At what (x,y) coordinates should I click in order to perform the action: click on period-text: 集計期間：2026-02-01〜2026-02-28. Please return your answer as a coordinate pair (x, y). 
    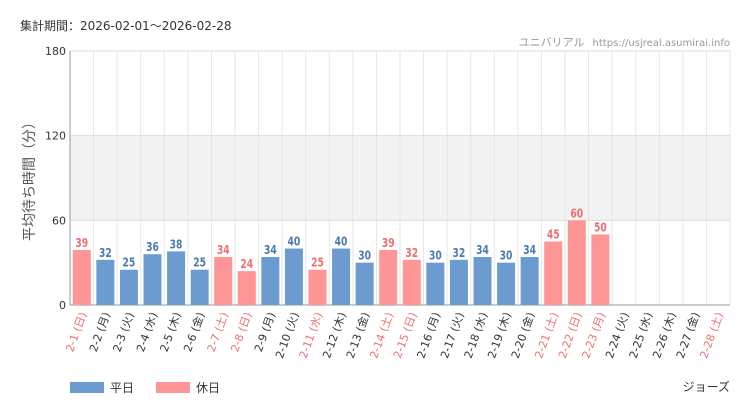
    Looking at the image, I should click on (126, 25).